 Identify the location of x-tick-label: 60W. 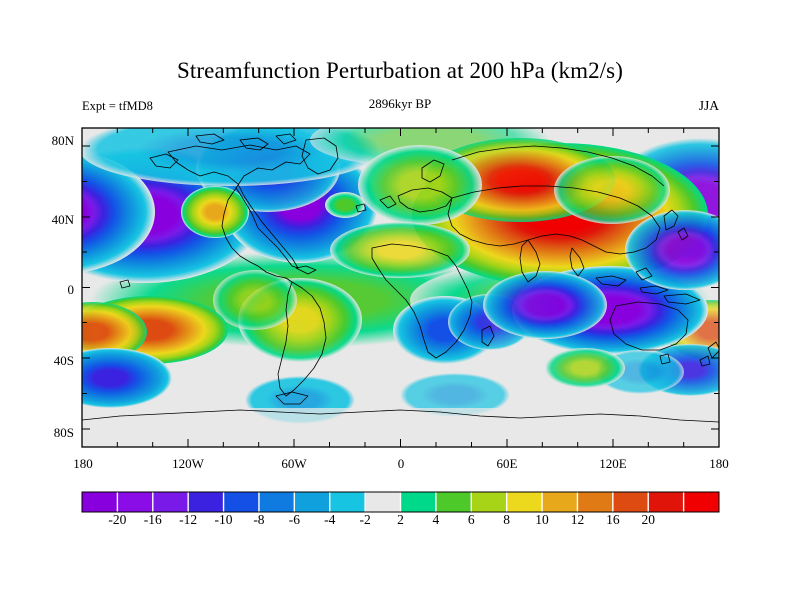
(294, 463).